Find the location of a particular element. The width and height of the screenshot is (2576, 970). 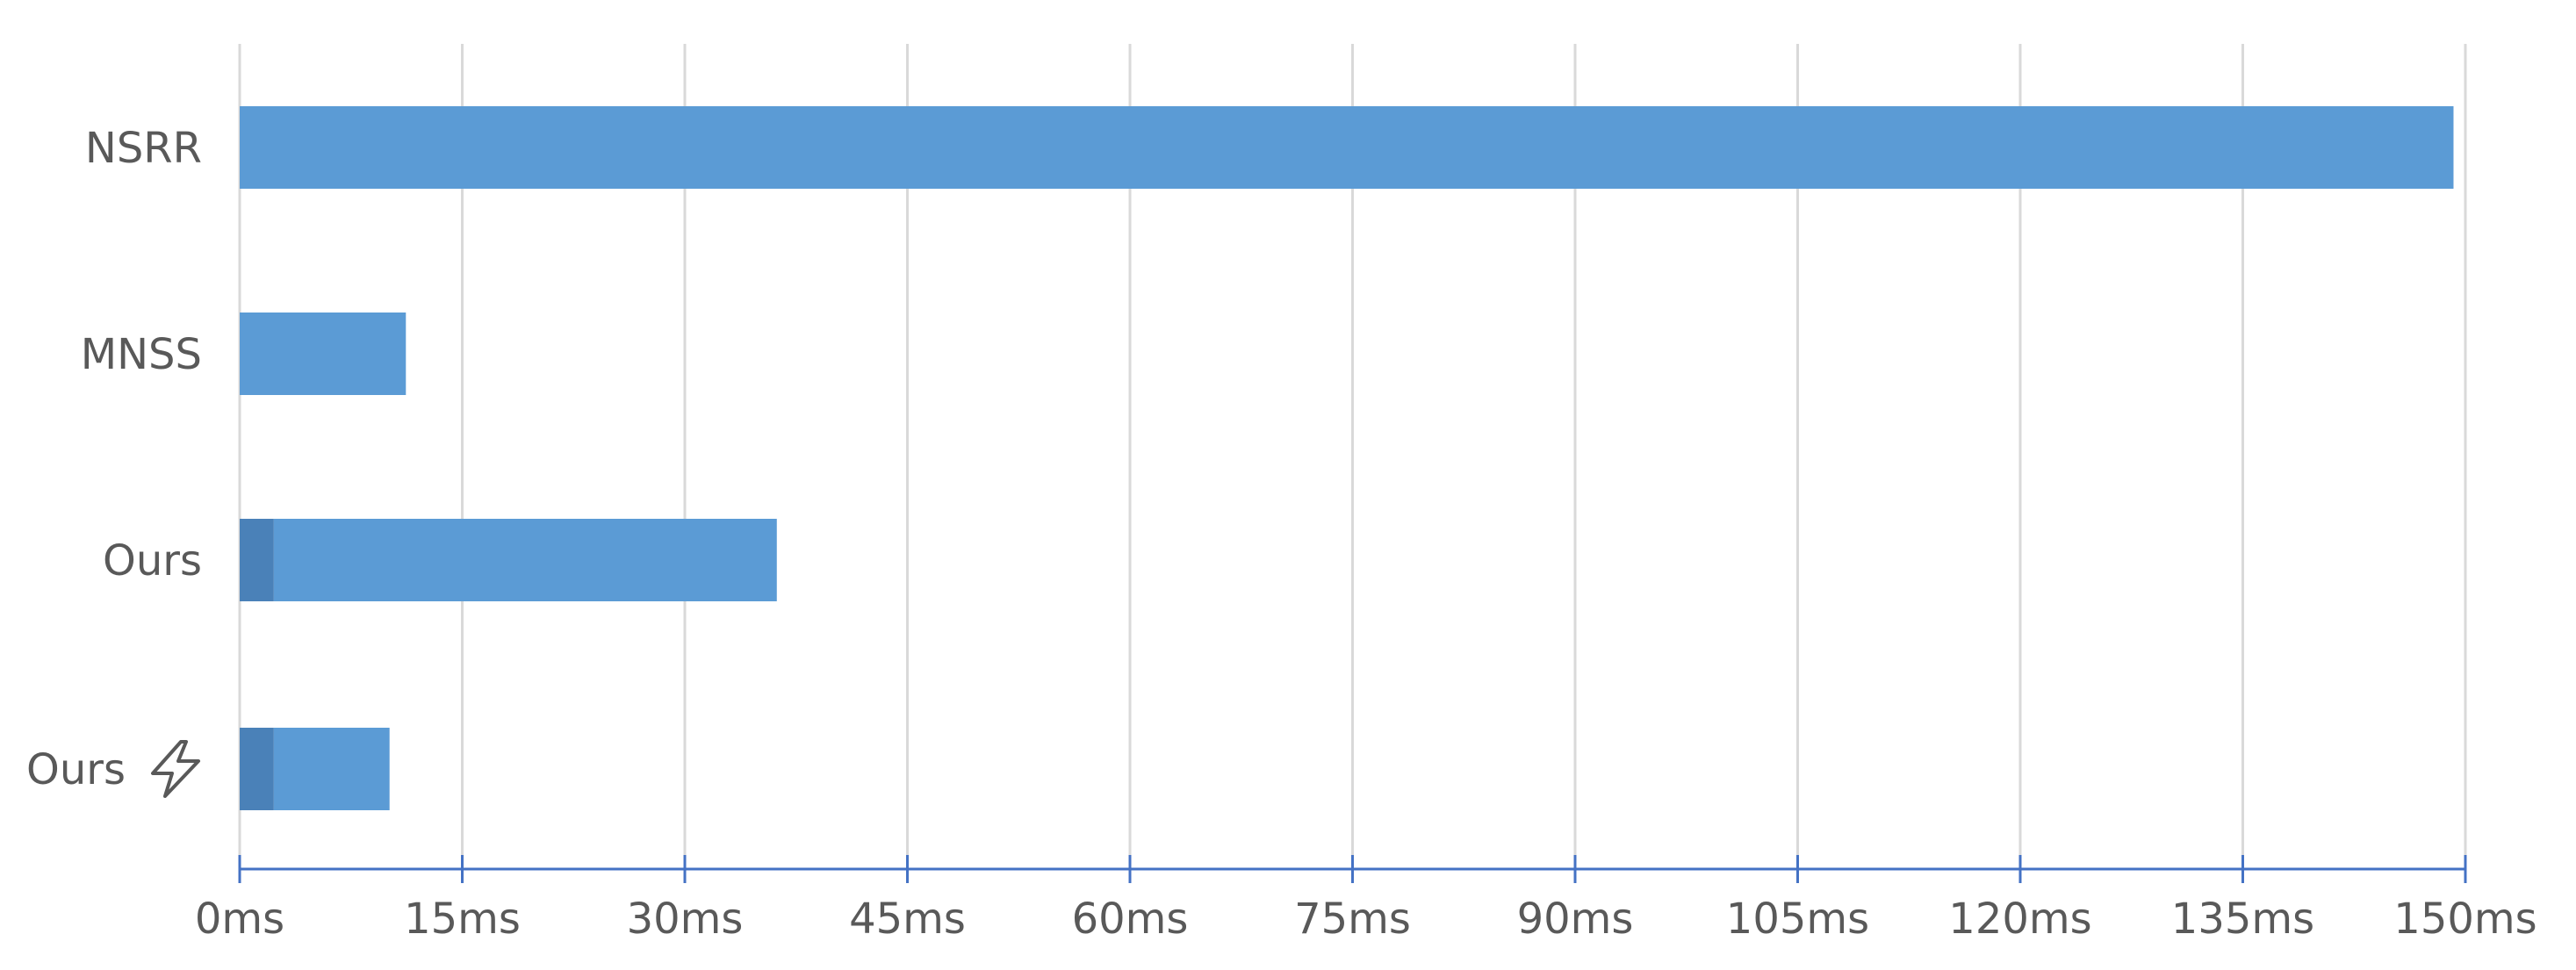

category-label-3: Ours is located at coordinates (76, 769).